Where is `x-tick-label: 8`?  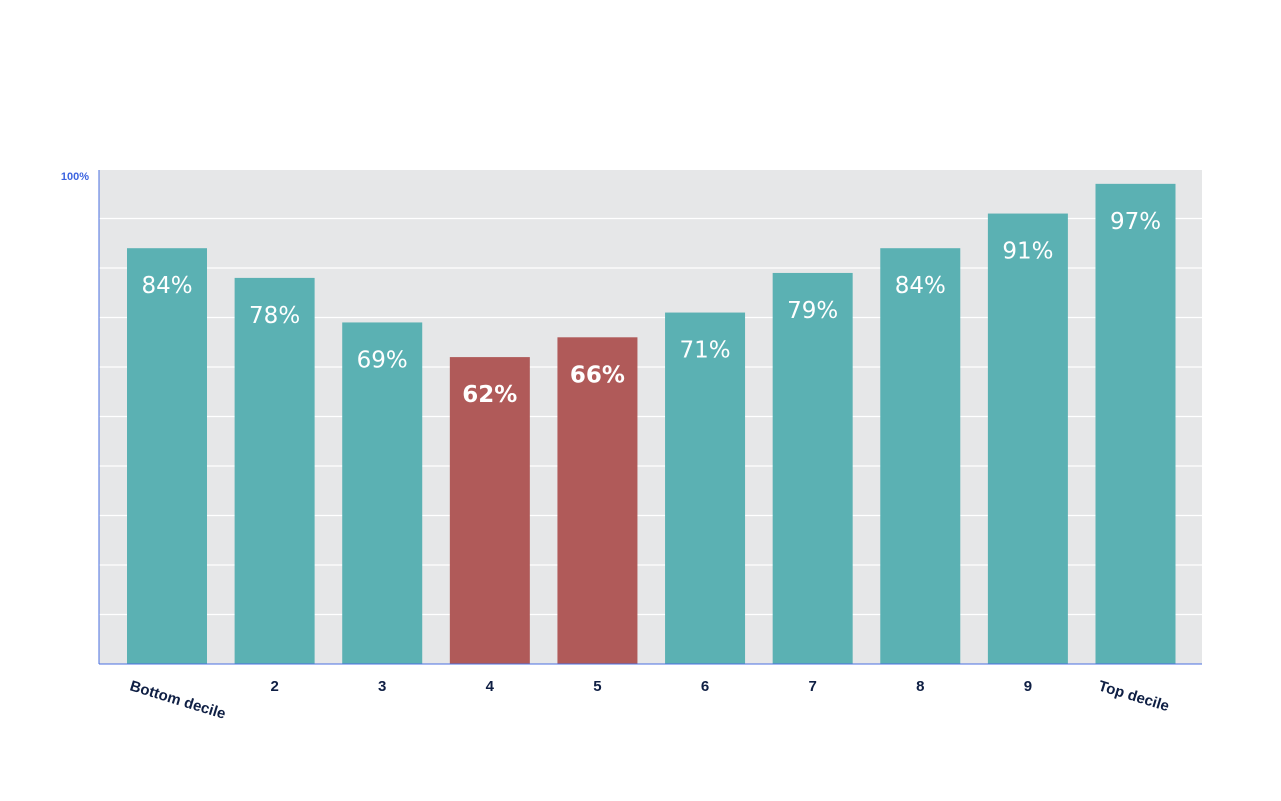
x-tick-label: 8 is located at coordinates (920, 686).